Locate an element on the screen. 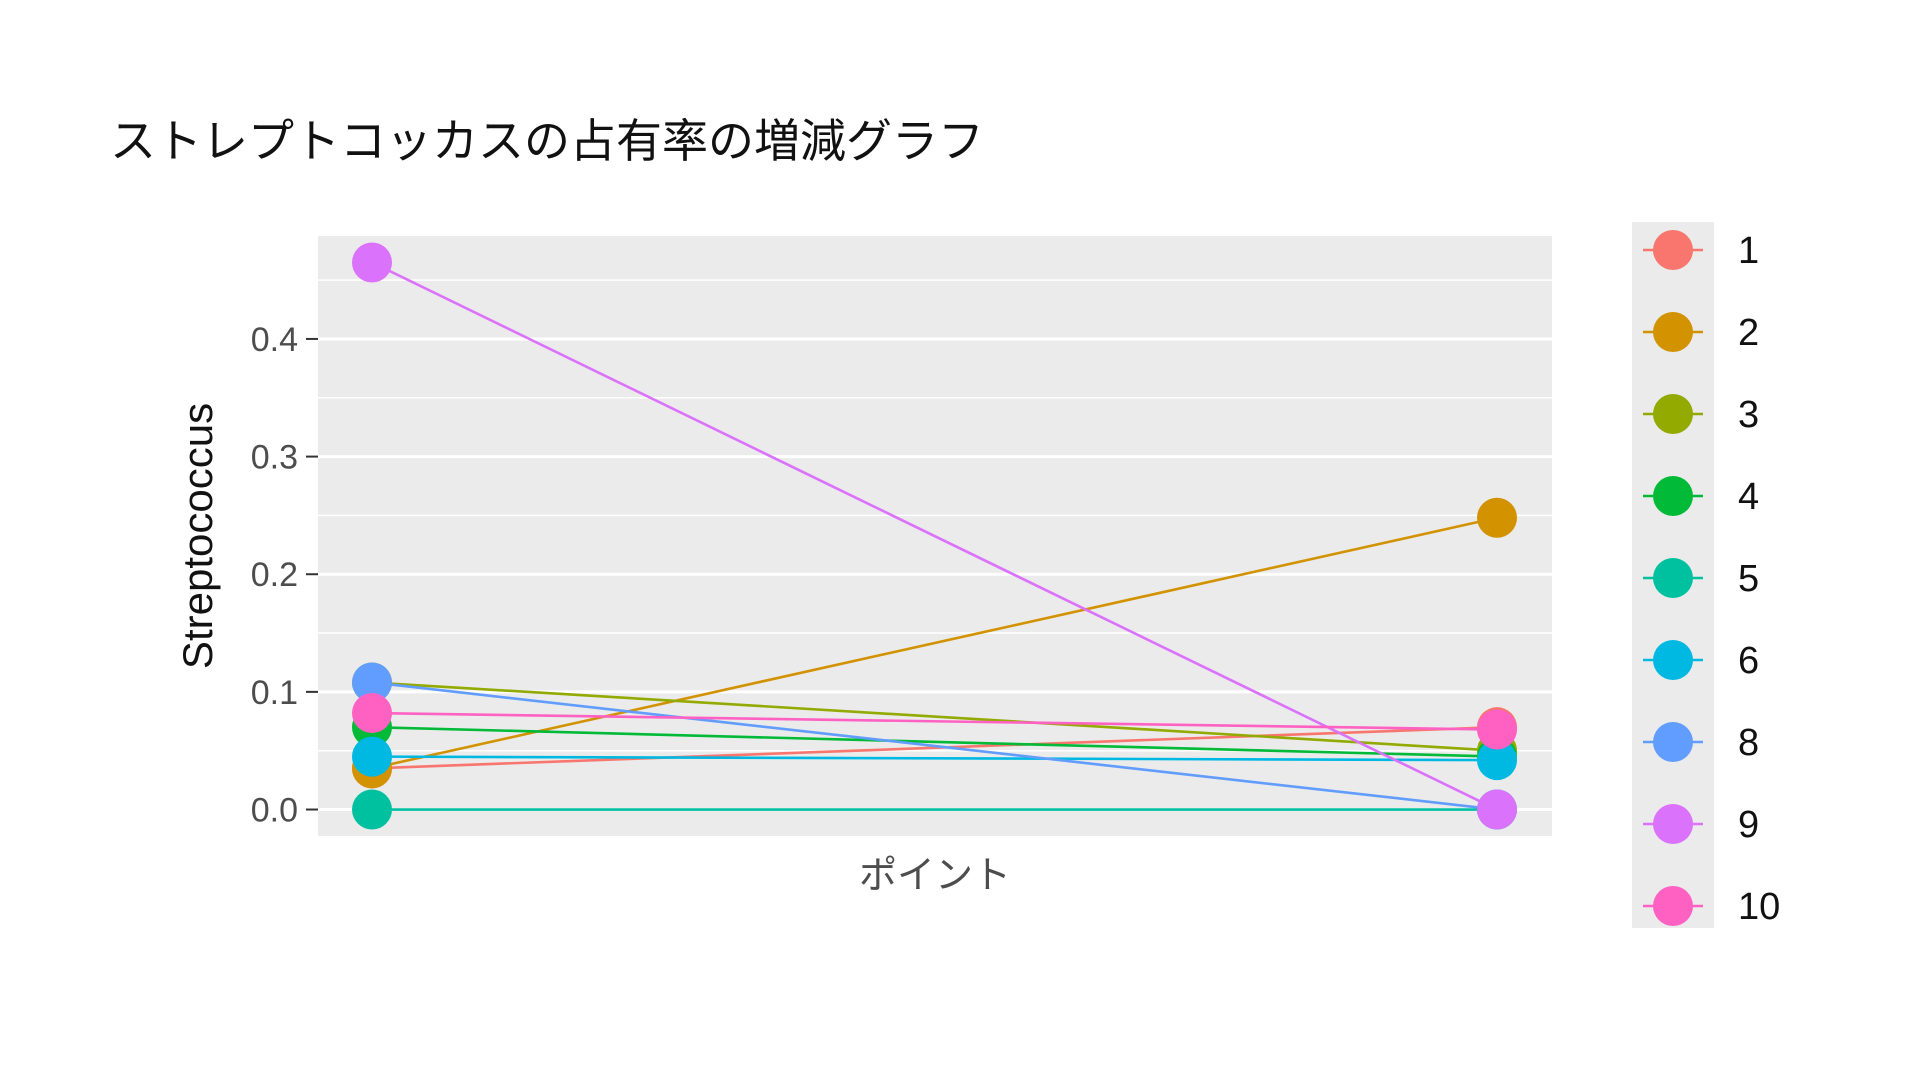  legend-label: 1 is located at coordinates (1748, 251).